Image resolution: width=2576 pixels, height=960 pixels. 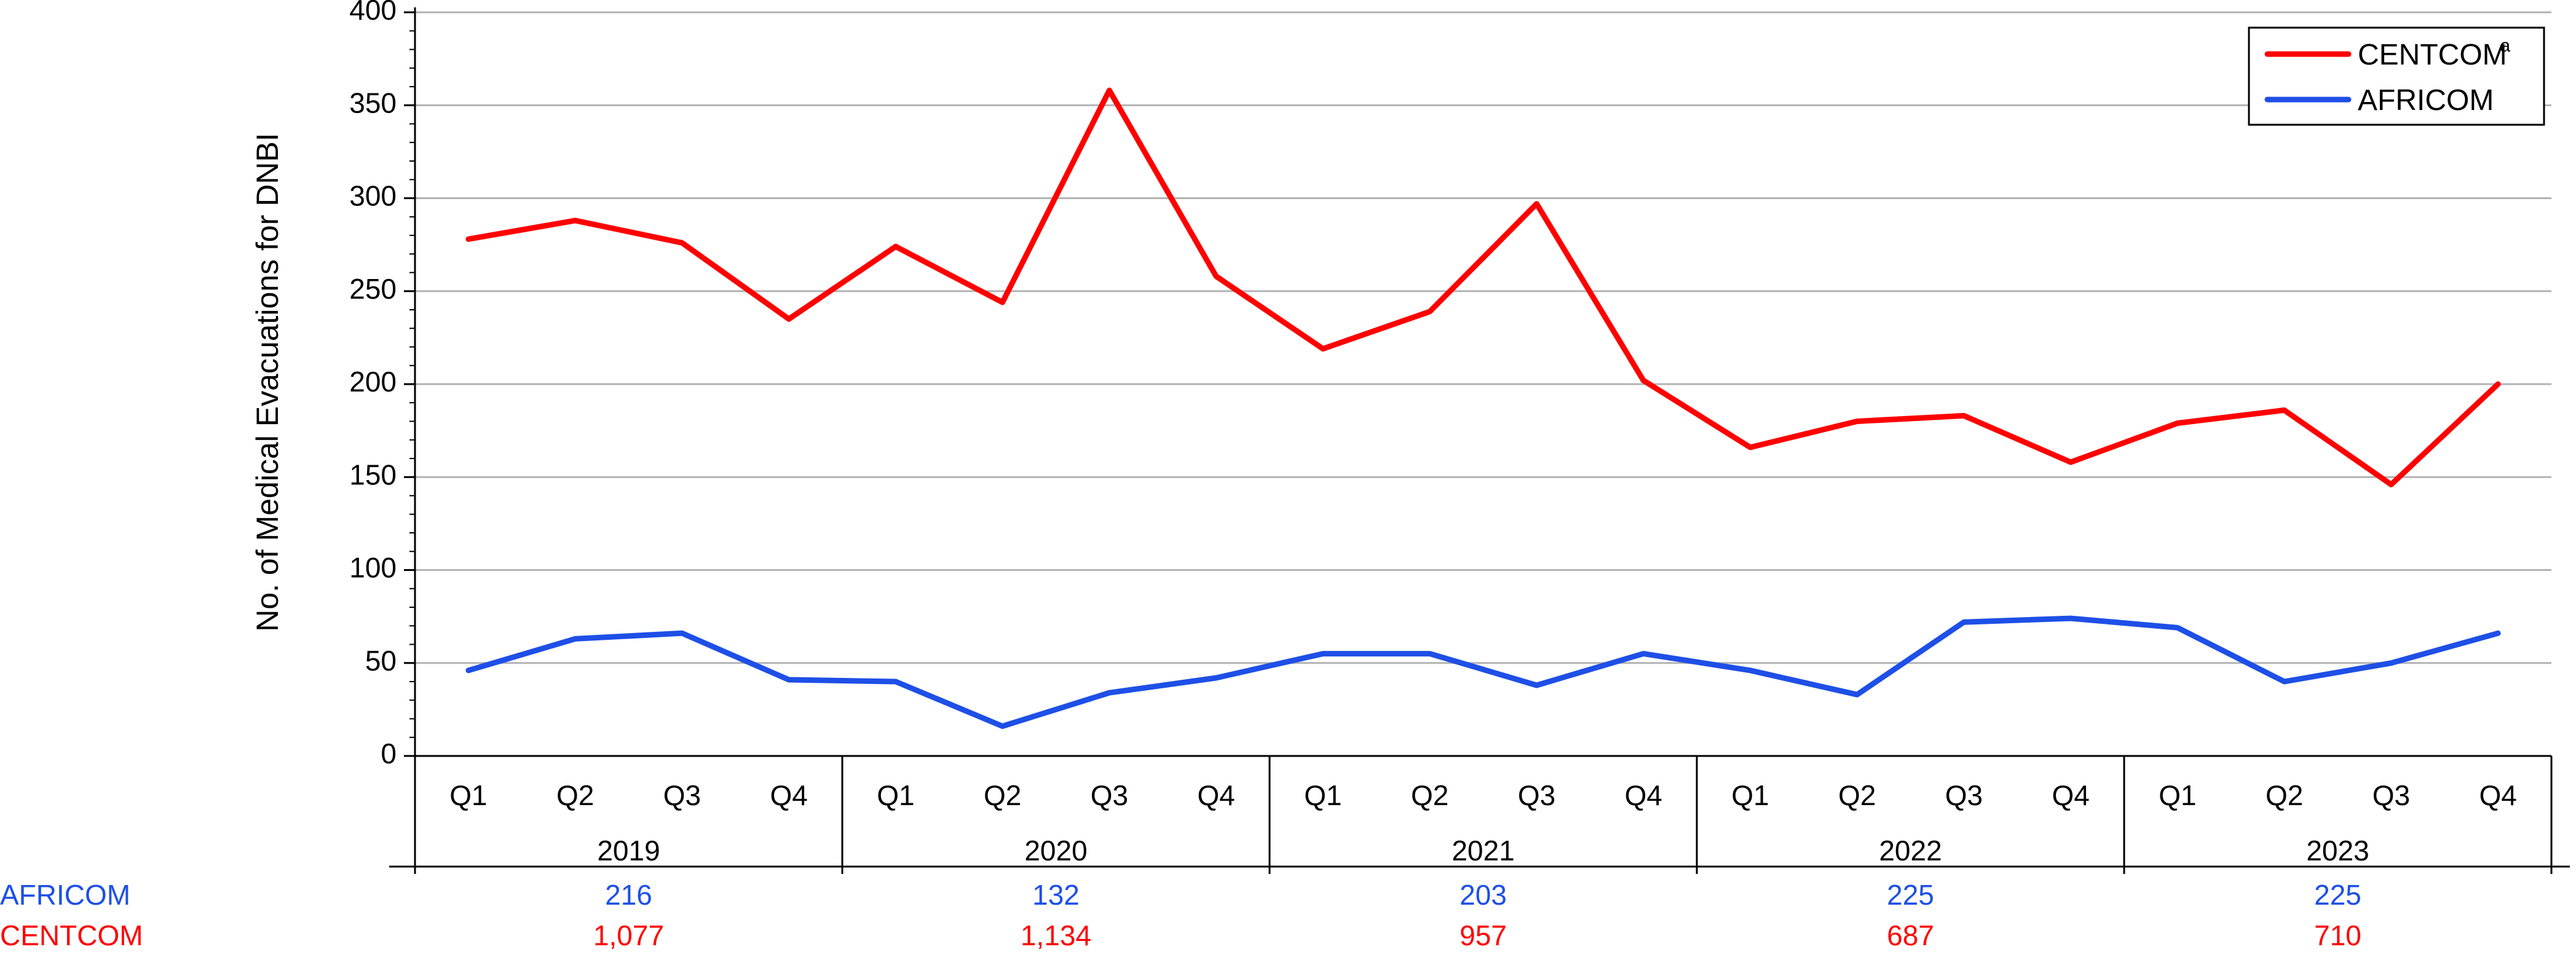 I want to click on legend-label-centcom: CENTCOM, so click(x=2432, y=55).